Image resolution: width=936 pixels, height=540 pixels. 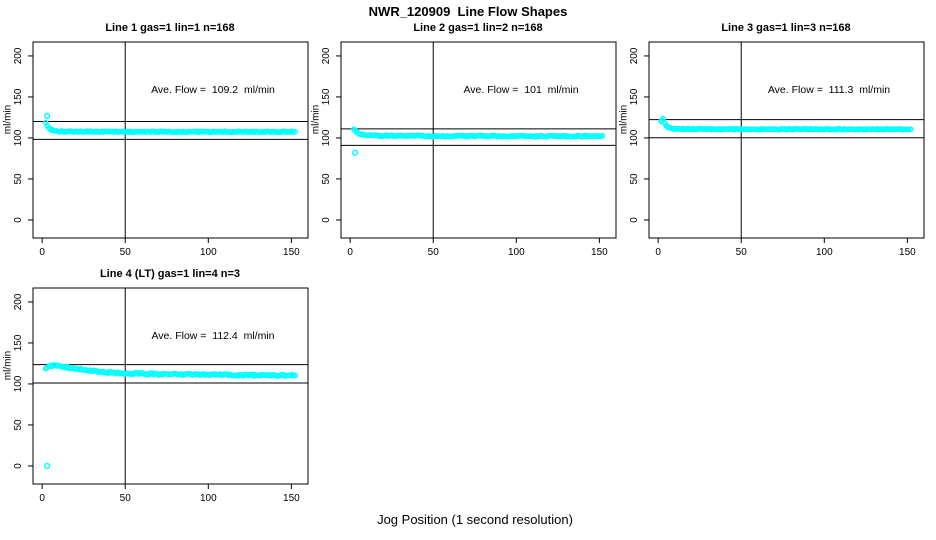 What do you see at coordinates (521, 90) in the screenshot?
I see `panel-2-ave-flow-annotation: Ave. Flow = 101 ml/min` at bounding box center [521, 90].